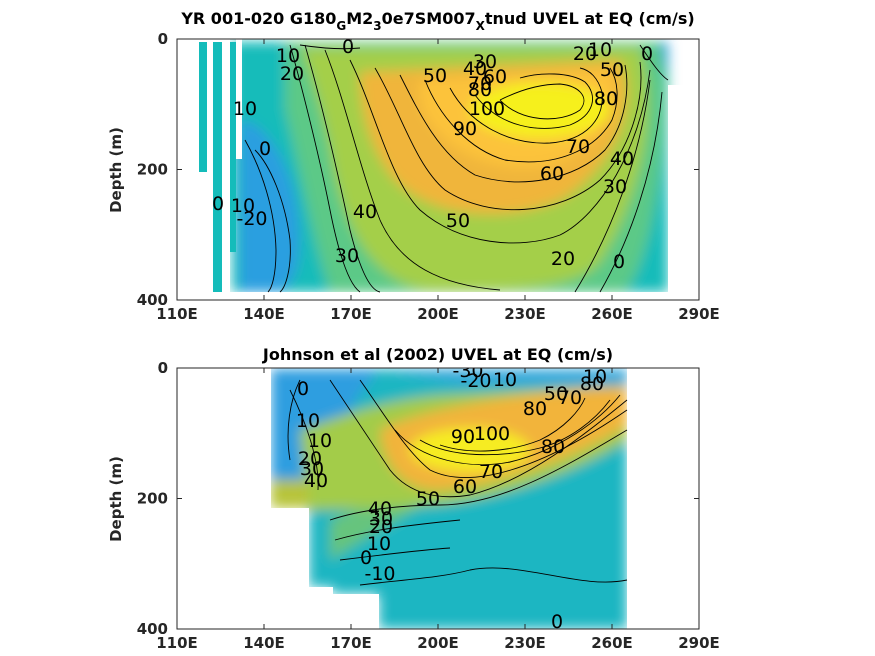 This screenshot has height=656, width=875. I want to click on bottom-contour-label: 60, so click(465, 487).